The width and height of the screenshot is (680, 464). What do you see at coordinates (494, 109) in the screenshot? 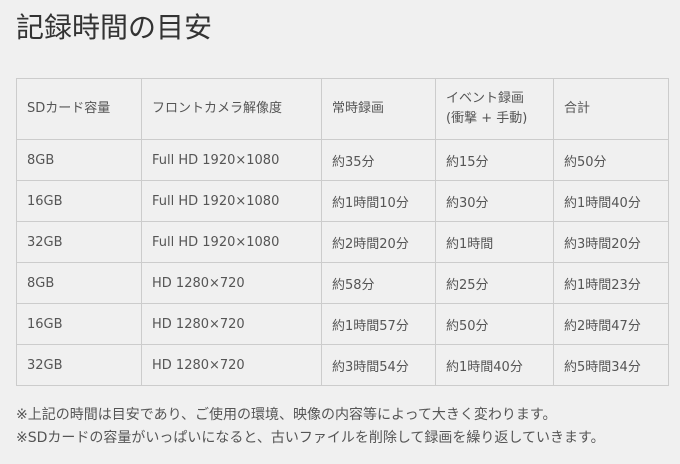
I see `header-event: イベント録画 (衝撃 + 手動)` at bounding box center [494, 109].